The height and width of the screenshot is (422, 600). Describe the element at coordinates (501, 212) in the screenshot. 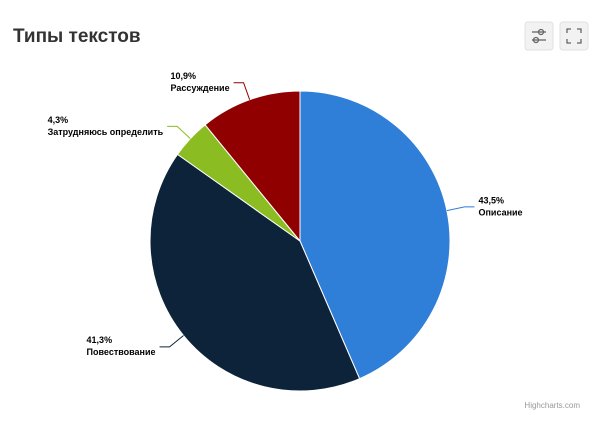

I see `data-label-name: Описание` at that location.